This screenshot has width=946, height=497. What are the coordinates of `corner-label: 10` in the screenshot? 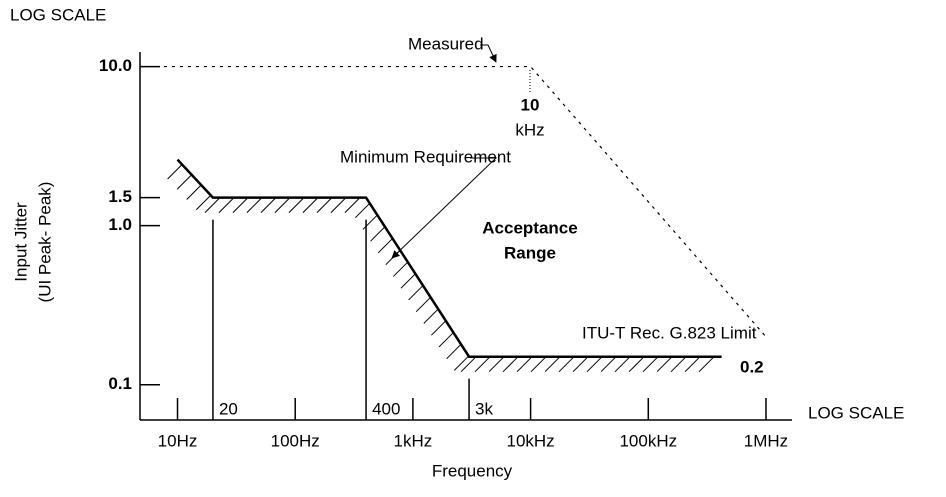 It's located at (530, 104).